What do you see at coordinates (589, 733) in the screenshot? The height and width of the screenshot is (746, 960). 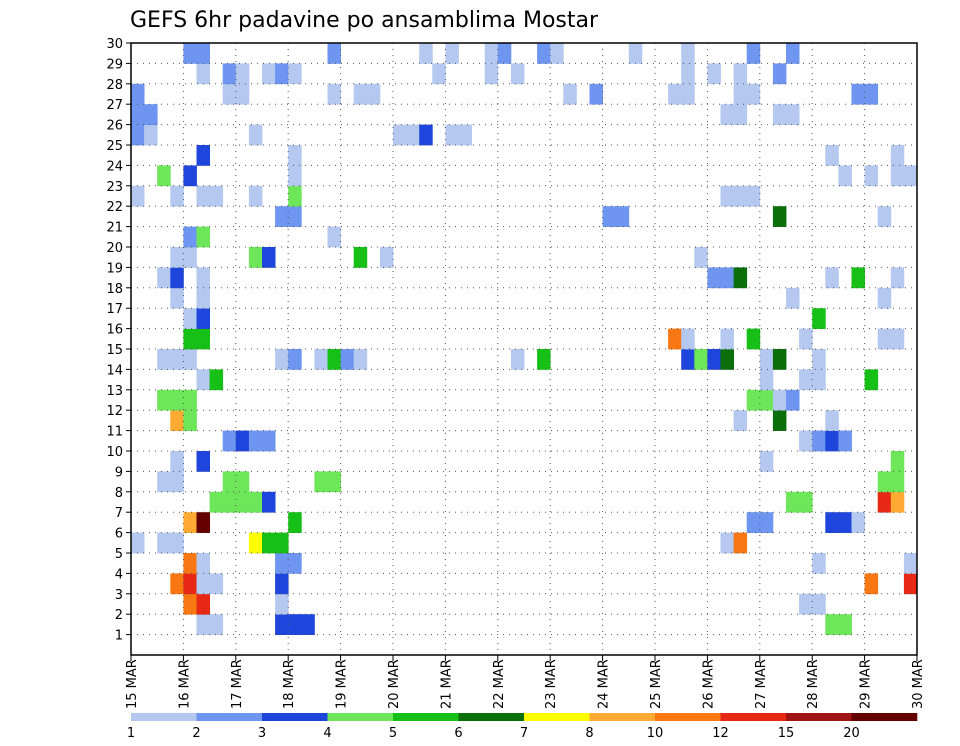 I see `legend-label: 8` at bounding box center [589, 733].